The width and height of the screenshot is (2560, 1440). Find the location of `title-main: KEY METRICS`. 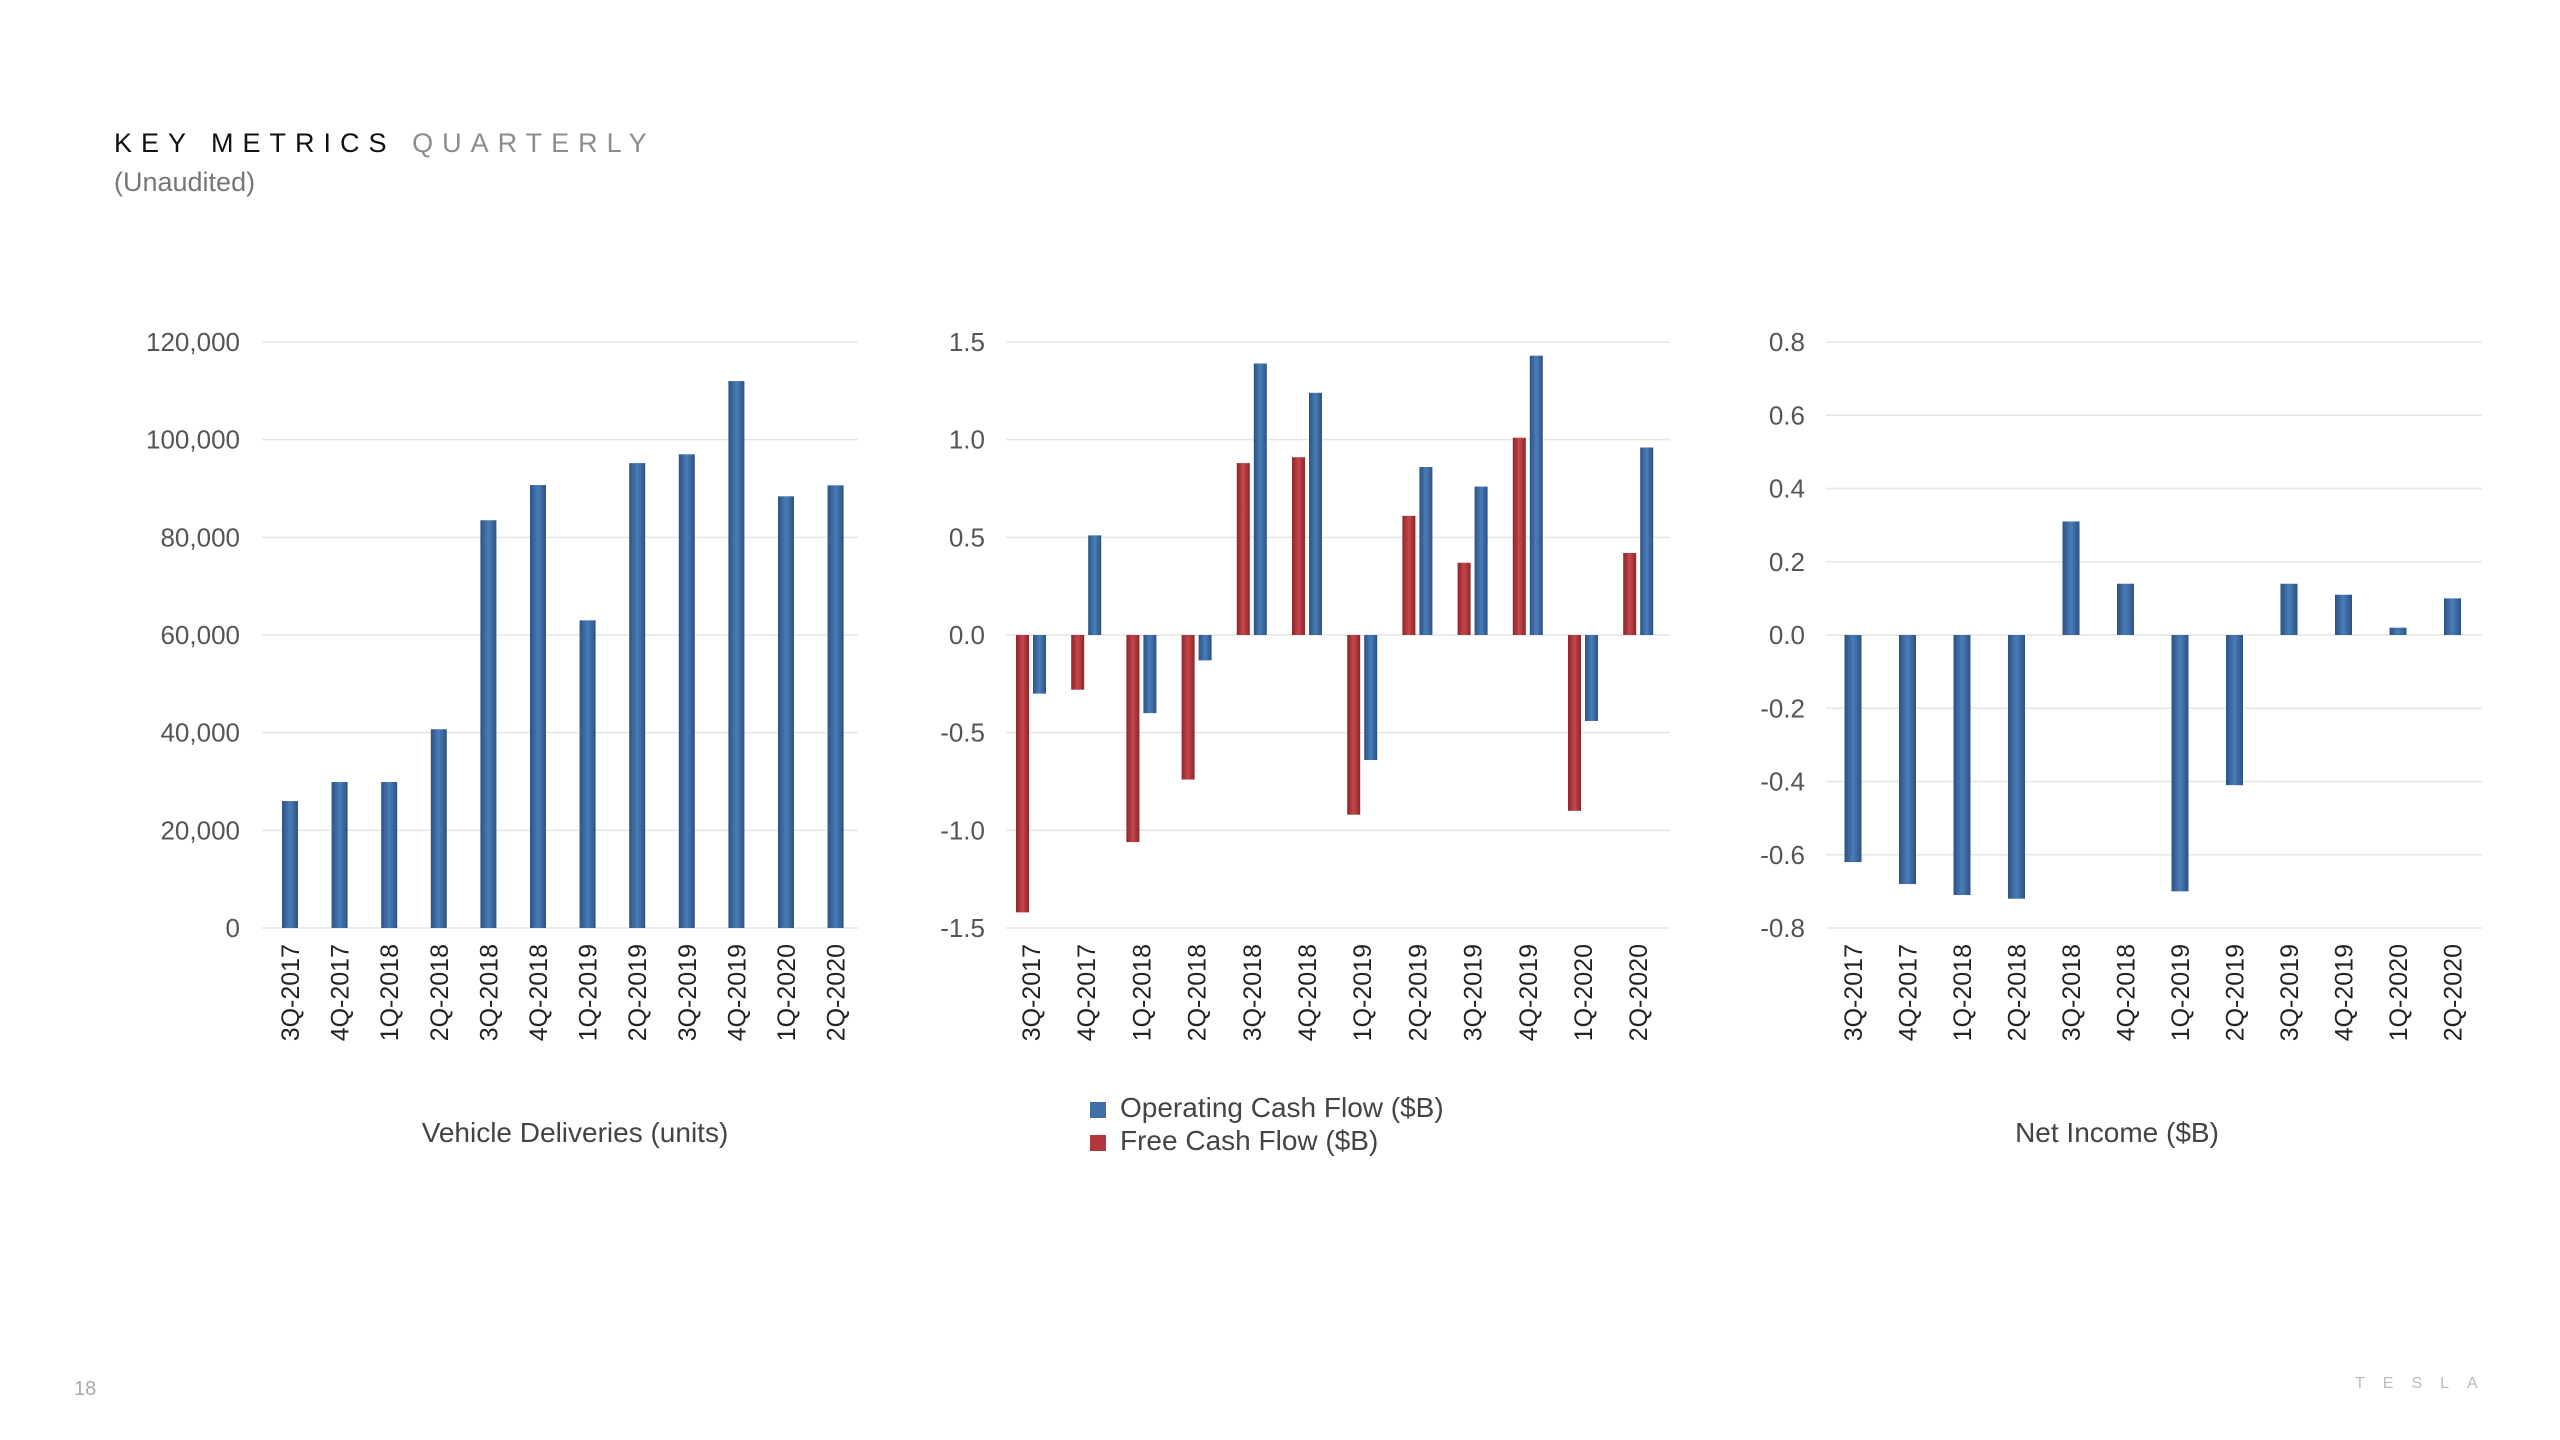

title-main: KEY METRICS is located at coordinates (255, 143).